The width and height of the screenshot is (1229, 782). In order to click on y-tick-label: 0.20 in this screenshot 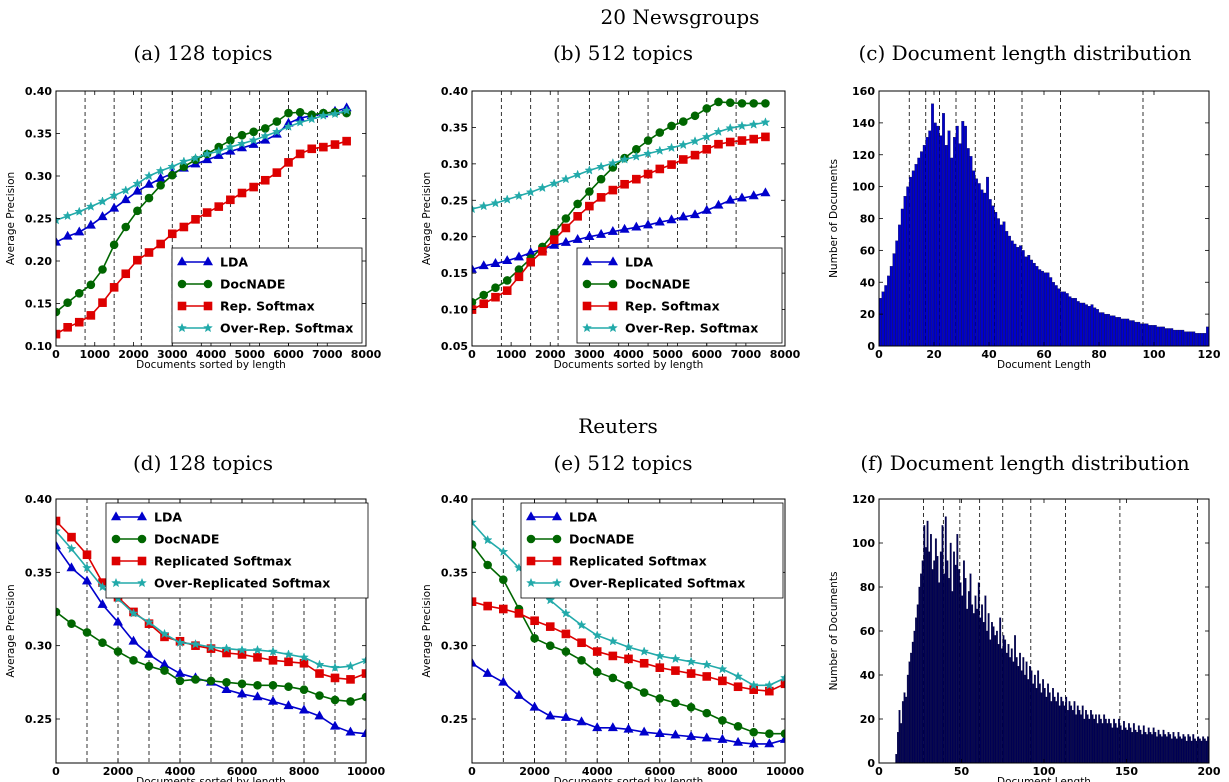, I will do `click(38, 261)`.